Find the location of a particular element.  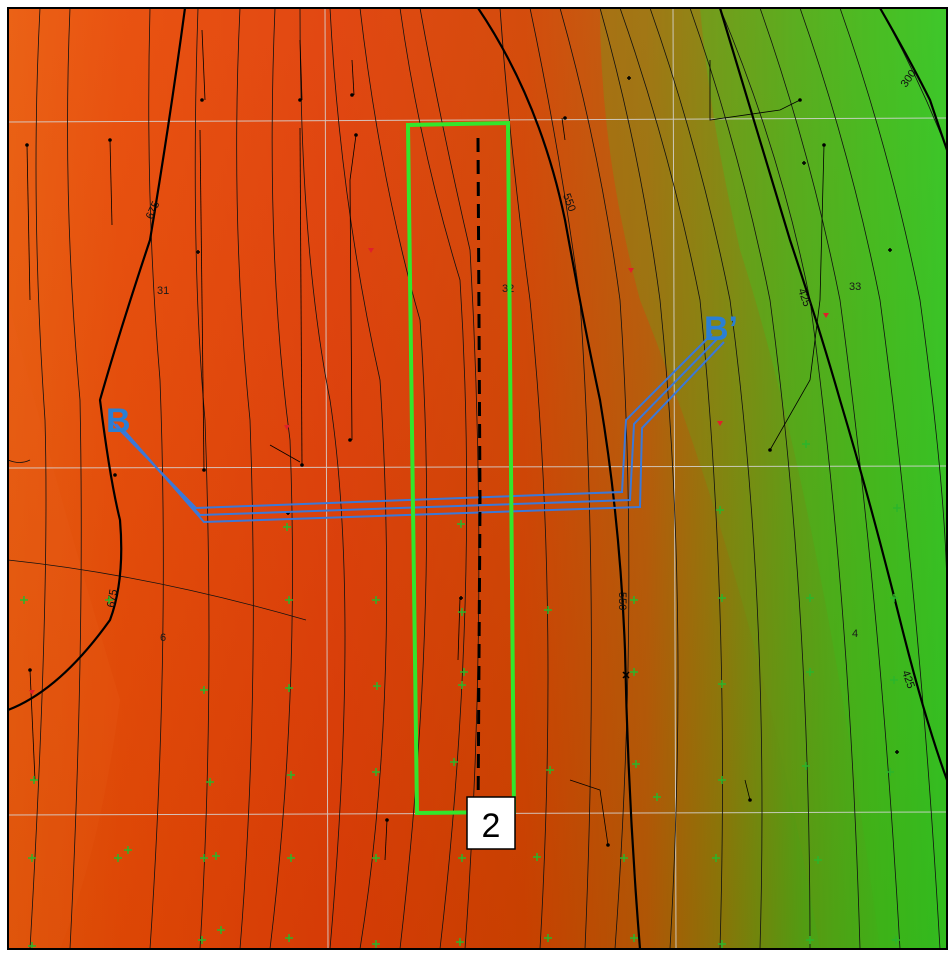

highlight-label-box is located at coordinates (491, 823).